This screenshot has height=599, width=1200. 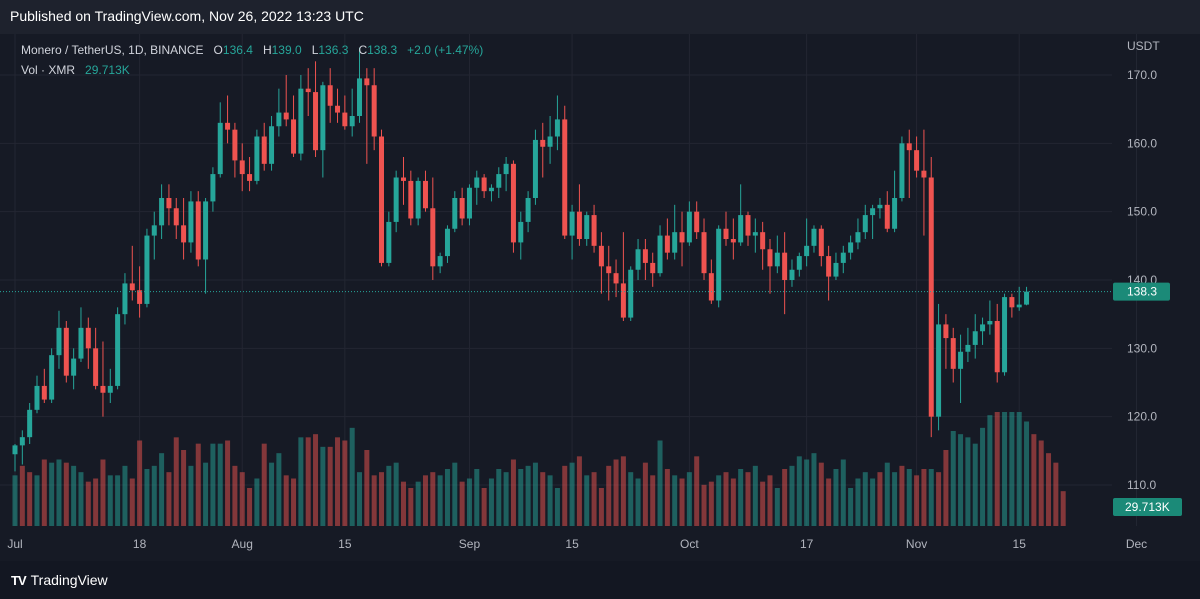 What do you see at coordinates (14, 544) in the screenshot?
I see `x-tick-label: Jul` at bounding box center [14, 544].